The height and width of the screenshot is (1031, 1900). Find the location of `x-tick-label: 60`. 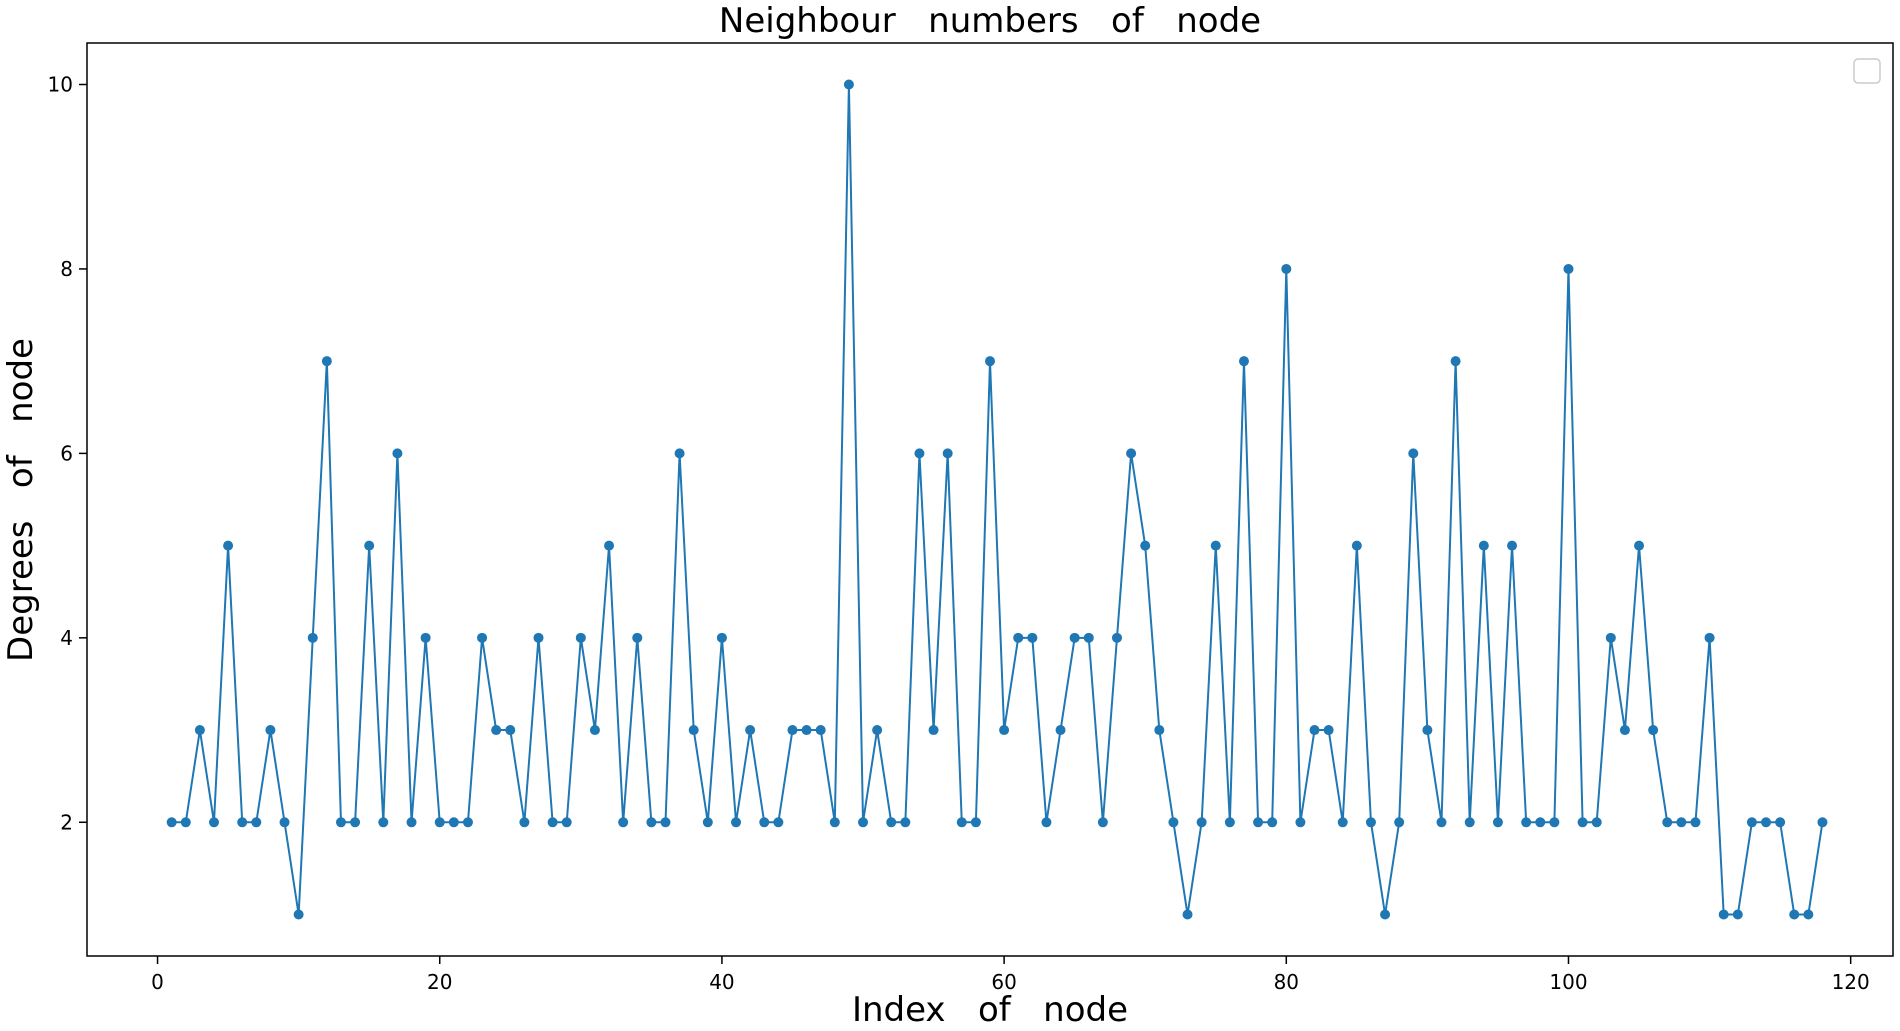

x-tick-label: 60 is located at coordinates (1003, 982).